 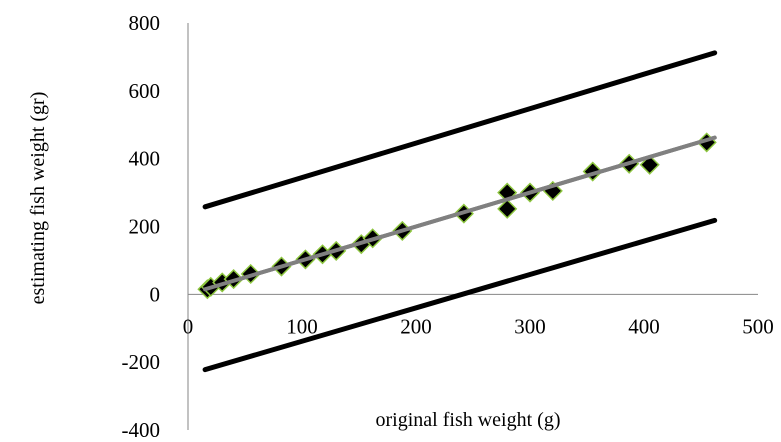 What do you see at coordinates (416, 326) in the screenshot?
I see `x-tick-label: 200` at bounding box center [416, 326].